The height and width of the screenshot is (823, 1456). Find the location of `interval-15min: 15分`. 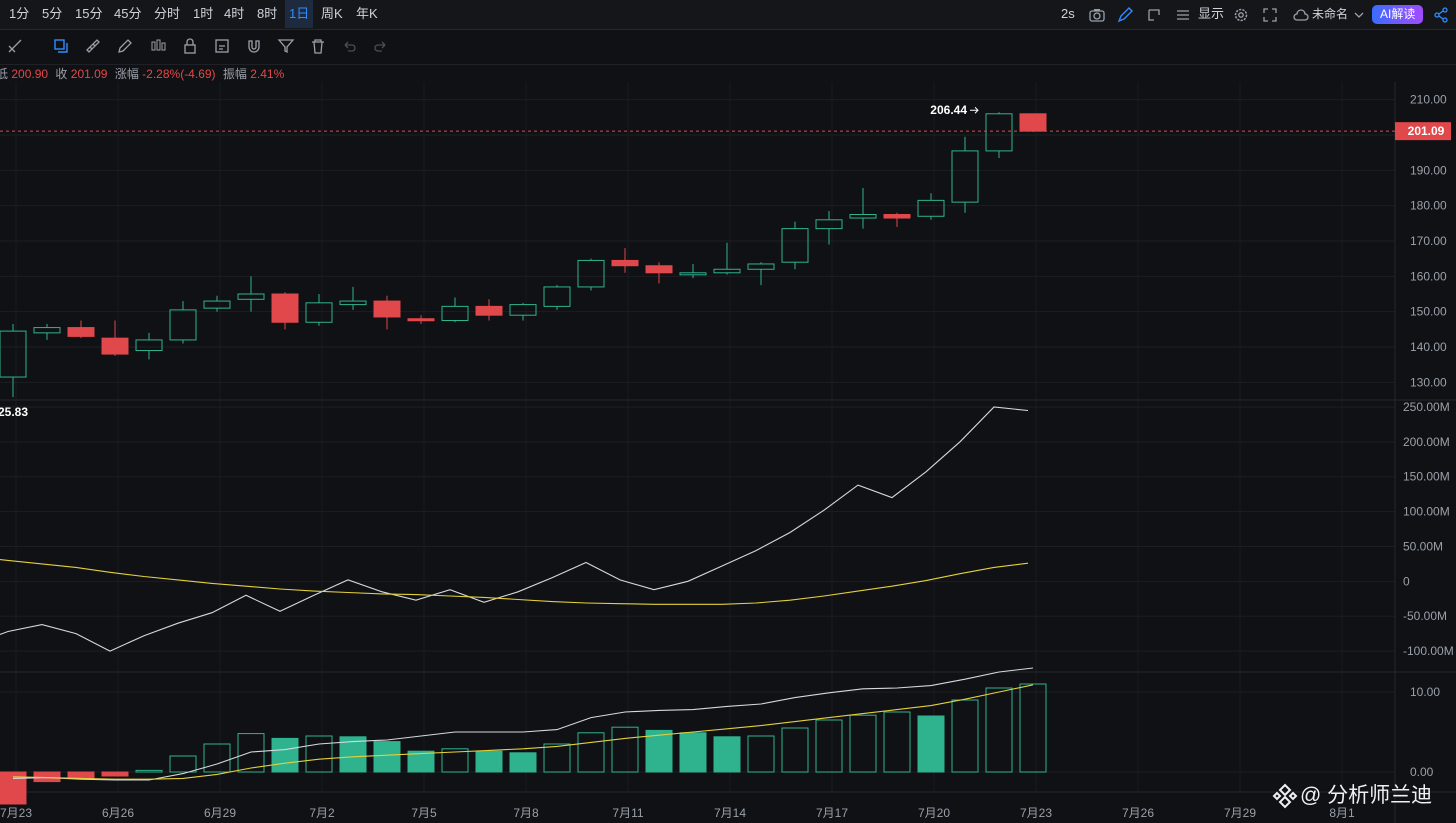

interval-15min: 15分 is located at coordinates (89, 13).